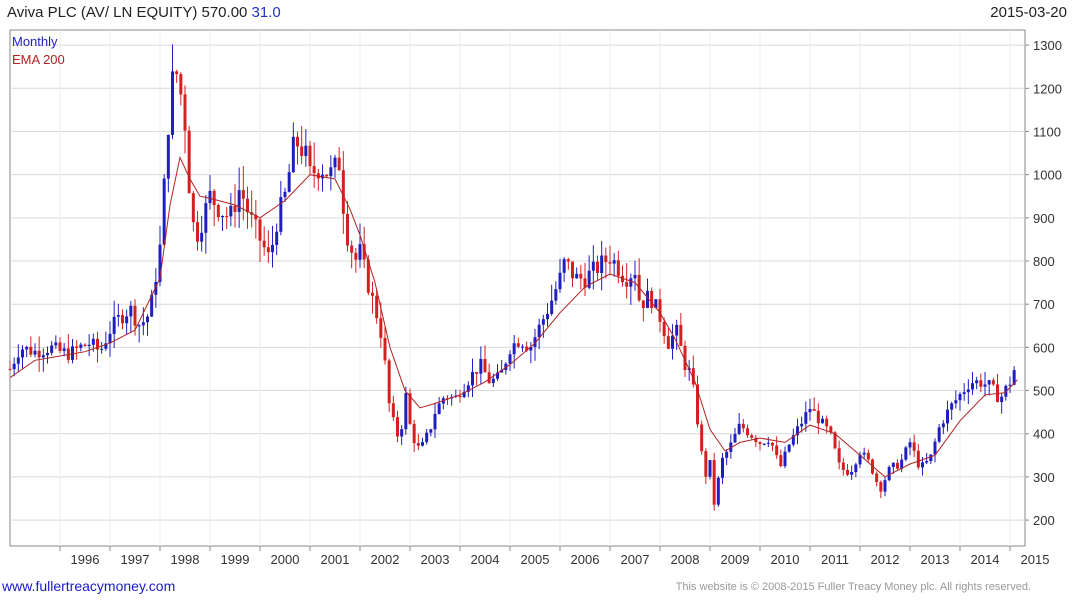  I want to click on title-text: Aviva PLC (AV/ LN EQUITY) 570.00, so click(127, 12).